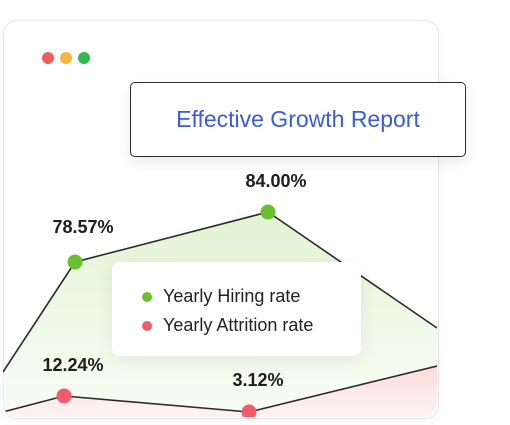  I want to click on attrition-line, so click(220, 389).